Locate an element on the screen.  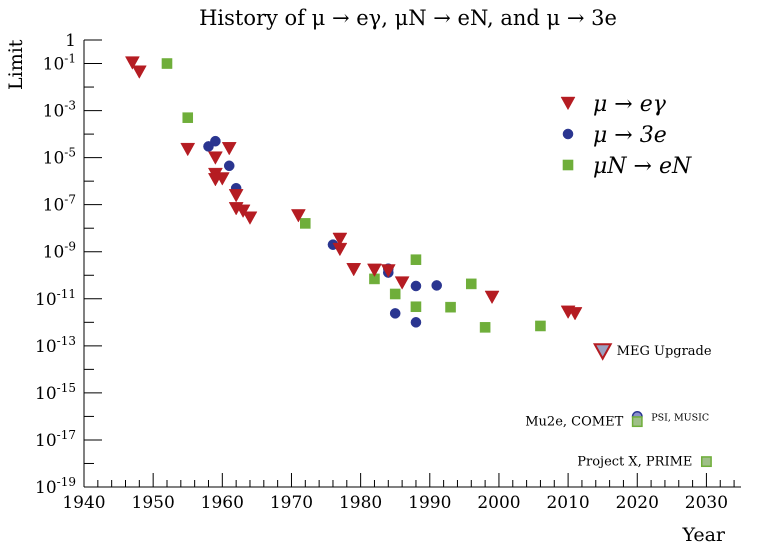
y-axis-label: Limit is located at coordinates (16, 64).